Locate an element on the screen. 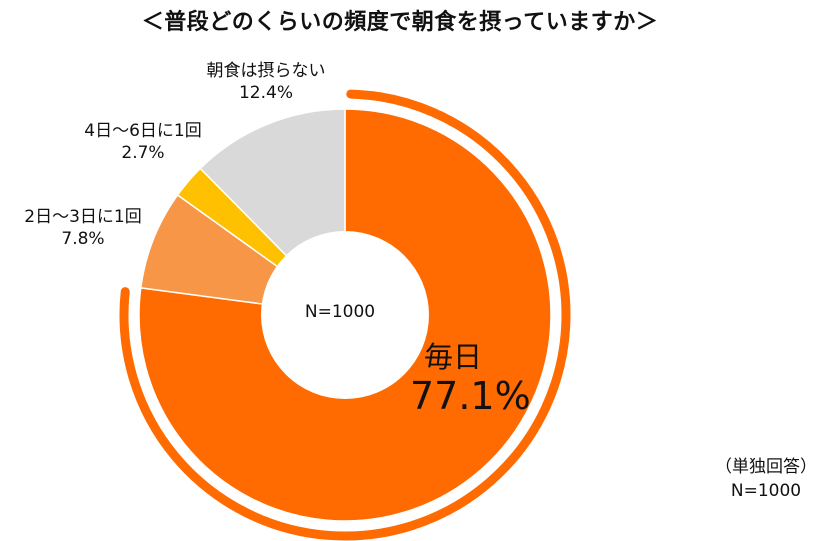 The height and width of the screenshot is (541, 840). response-note: （単独回答） N=1000 is located at coordinates (766, 479).